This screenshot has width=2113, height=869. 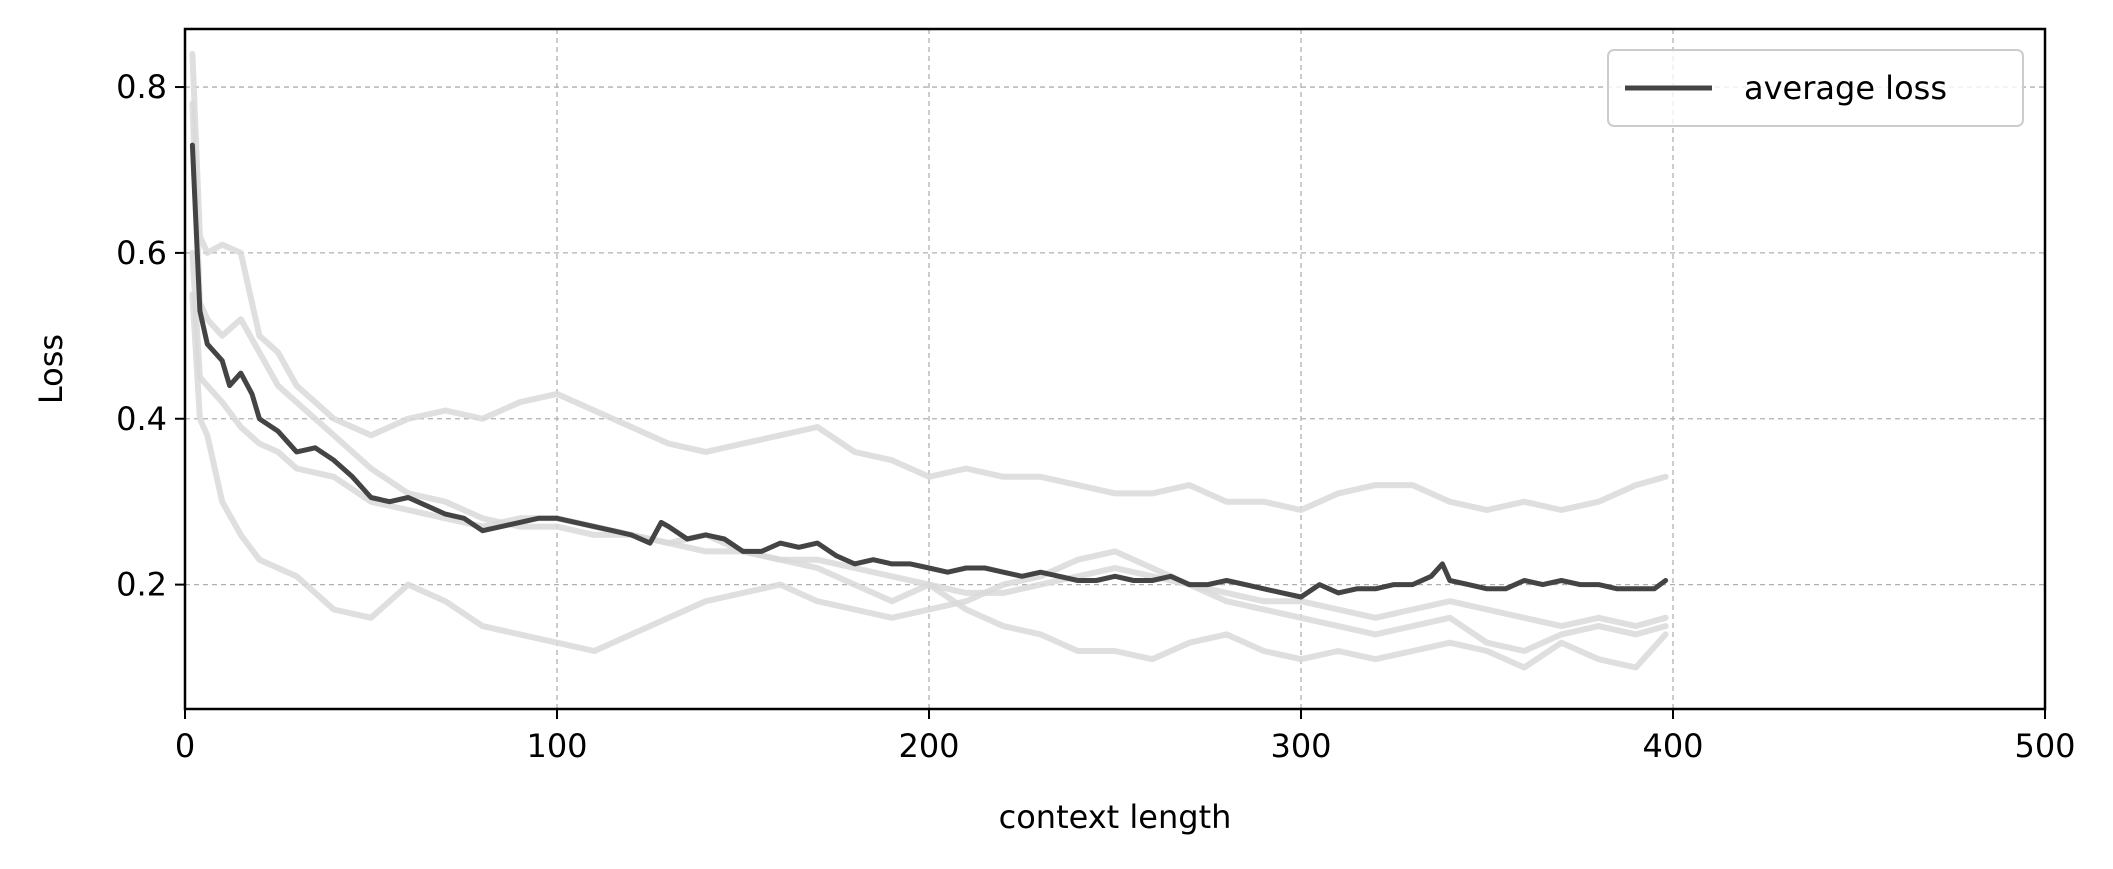 What do you see at coordinates (141, 253) in the screenshot?
I see `y-tick-label: 0.6` at bounding box center [141, 253].